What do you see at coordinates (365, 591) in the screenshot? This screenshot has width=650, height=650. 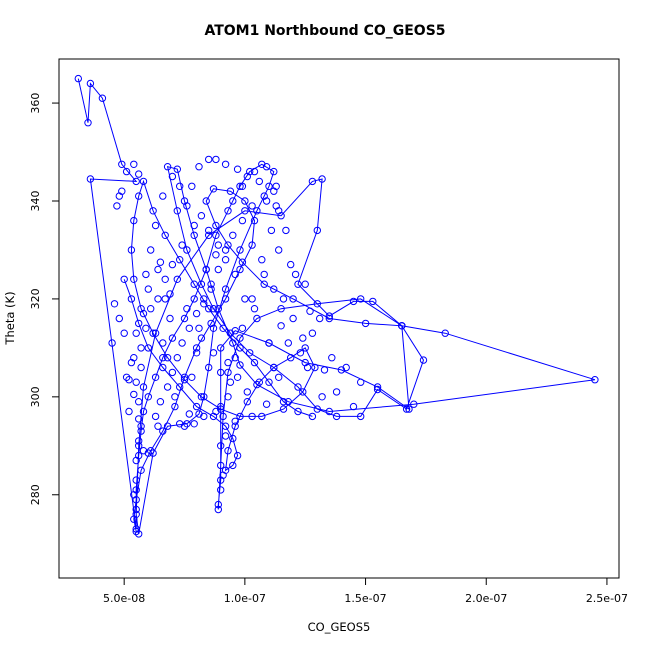 I see `x-axis: 5.0e-08 1.0e-07 1.5e-07 2.0e-07 2.5e-07` at bounding box center [365, 591].